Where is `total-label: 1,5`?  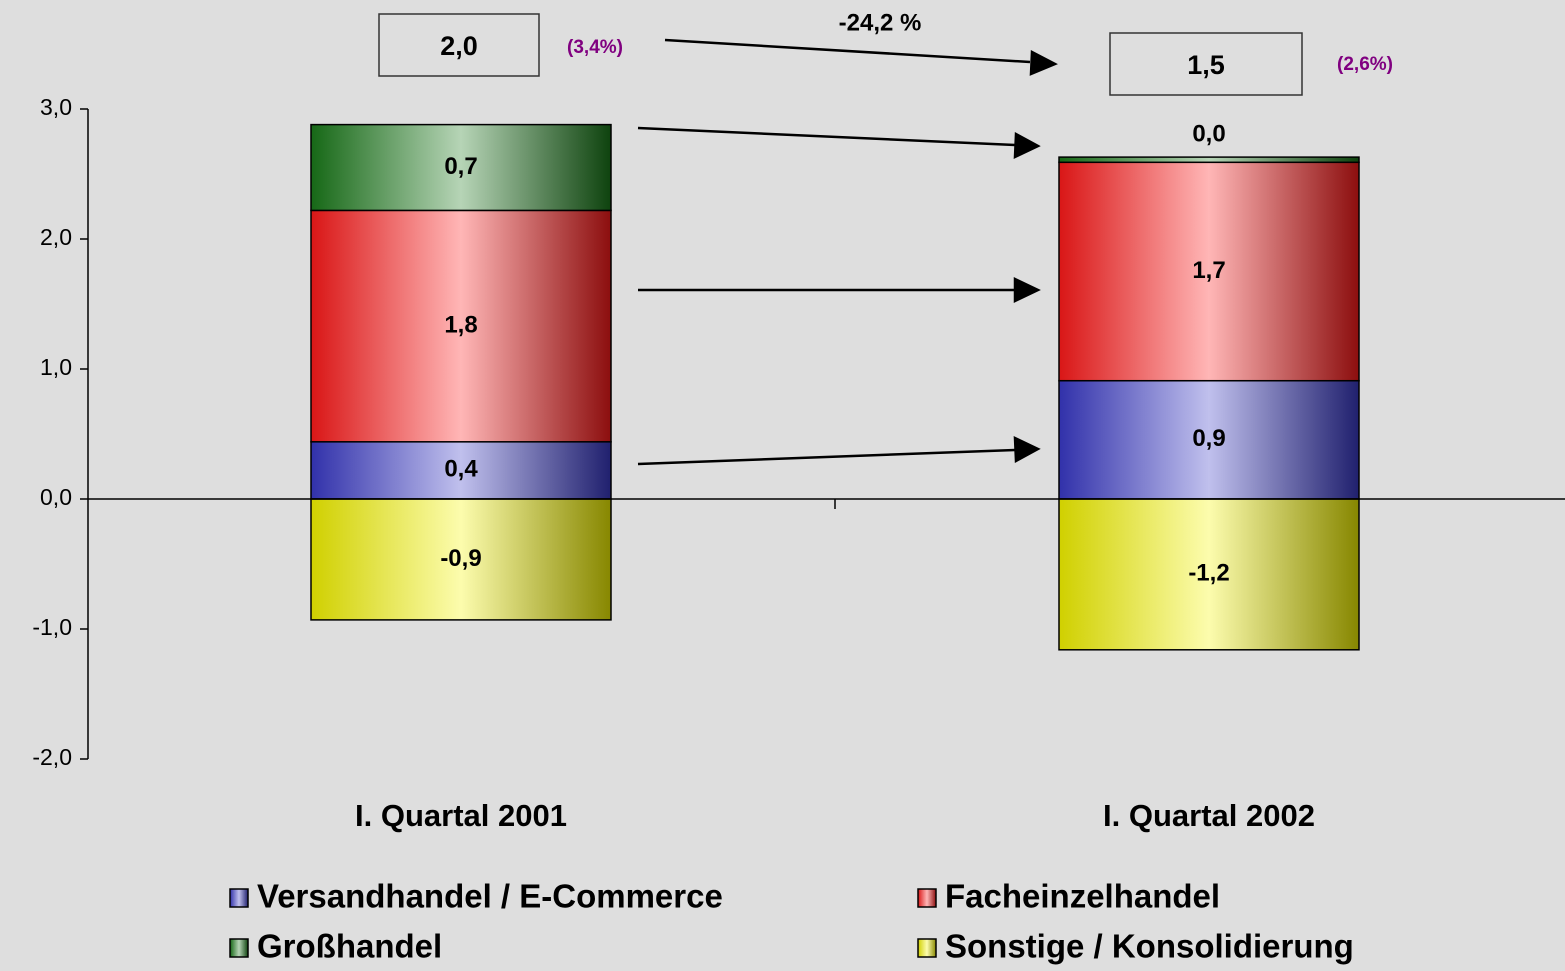 total-label: 1,5 is located at coordinates (1206, 65).